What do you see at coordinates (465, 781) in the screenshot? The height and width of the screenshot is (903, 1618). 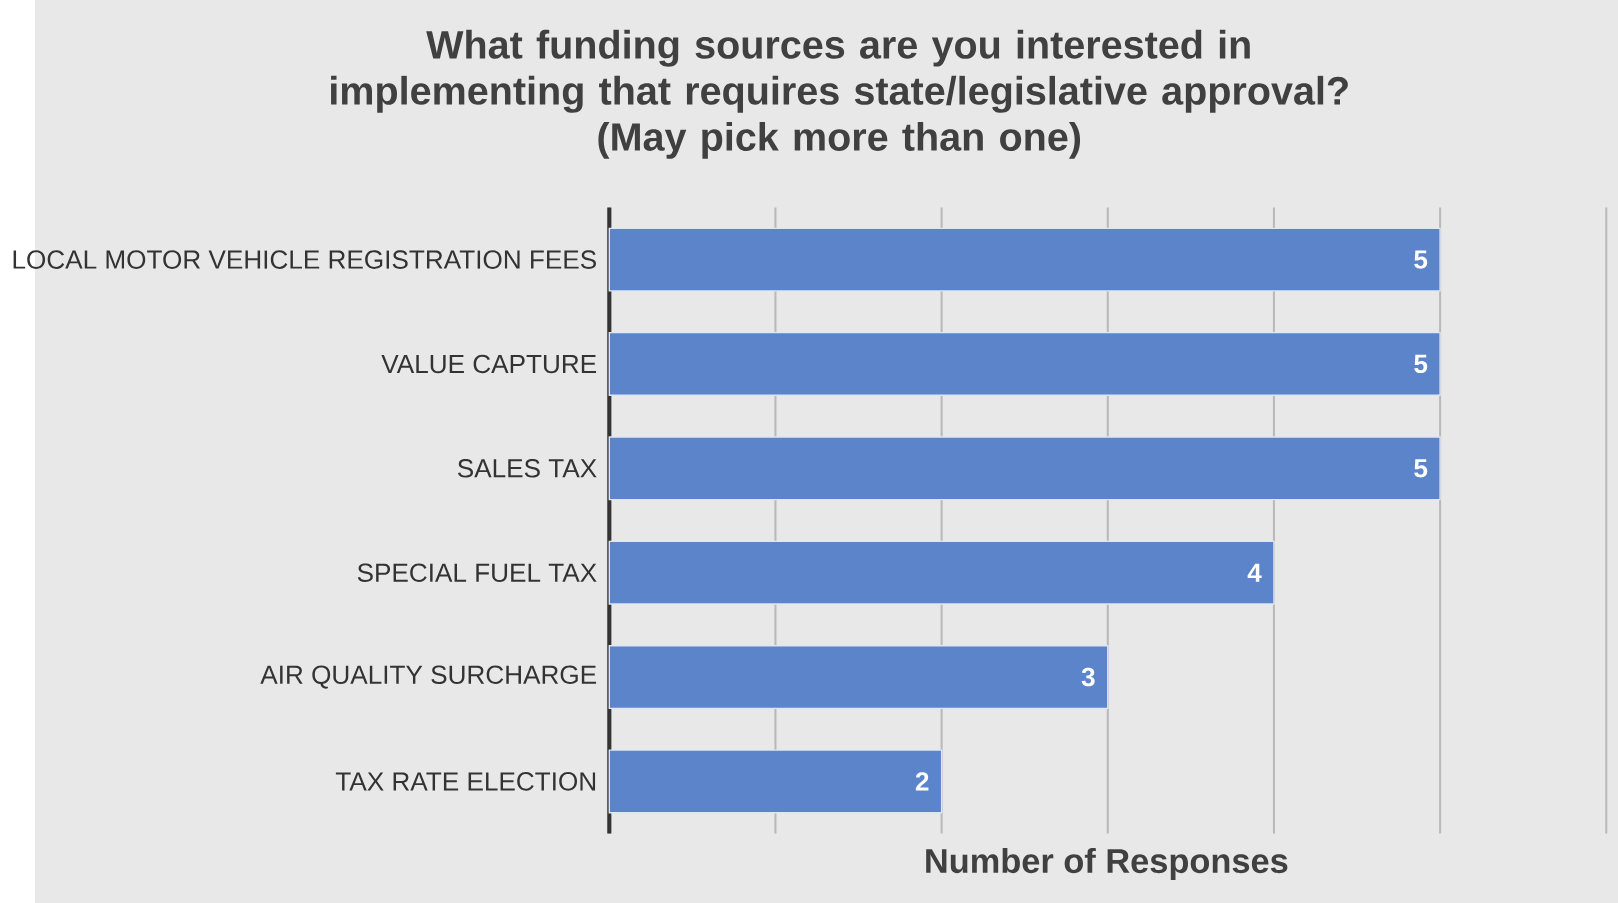 I see `y-tick-label: TAX RATE ELECTION` at bounding box center [465, 781].